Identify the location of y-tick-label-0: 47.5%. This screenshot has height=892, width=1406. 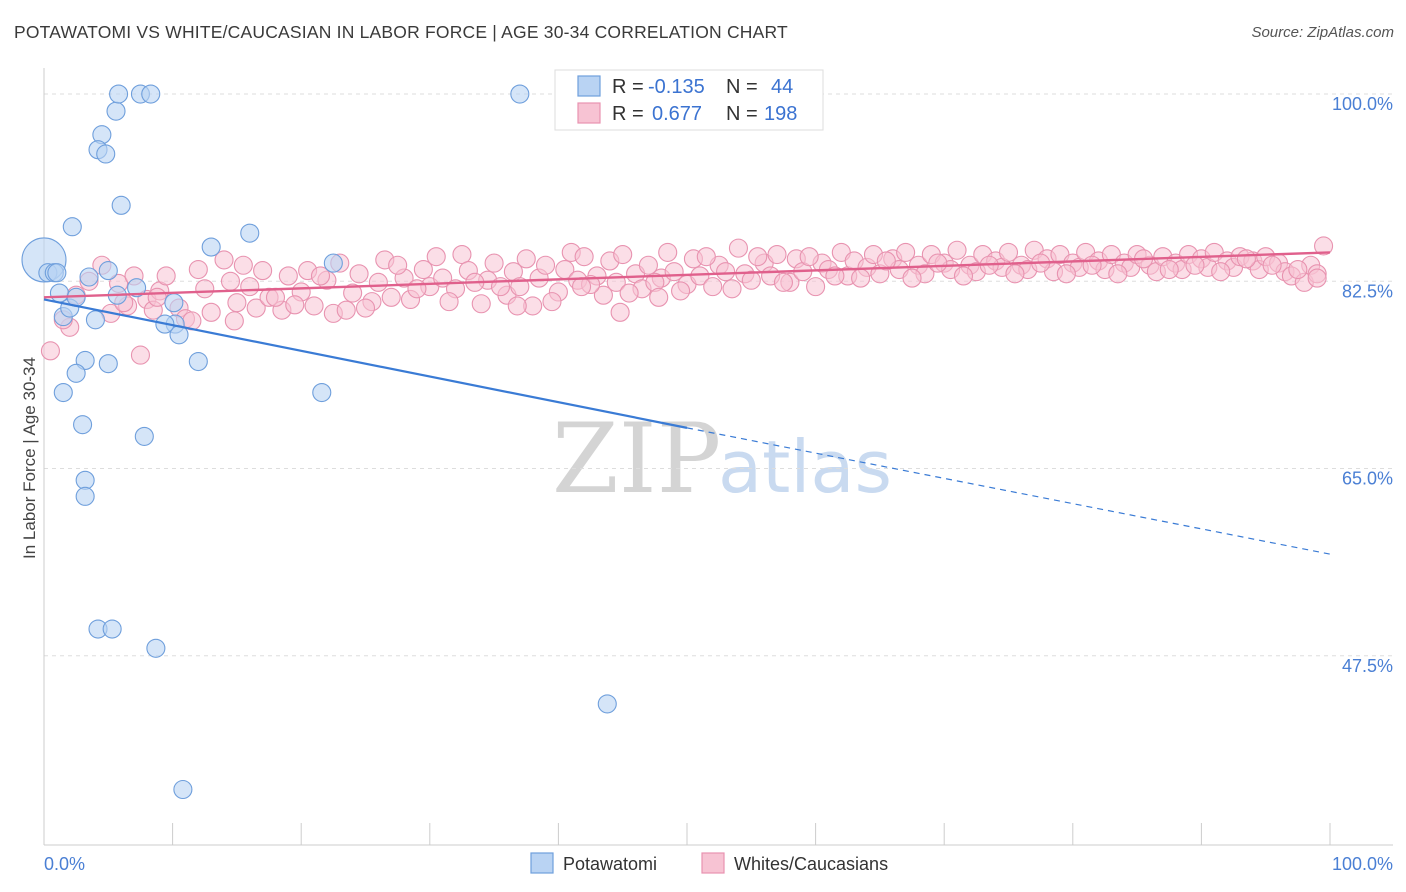
(1367, 666).